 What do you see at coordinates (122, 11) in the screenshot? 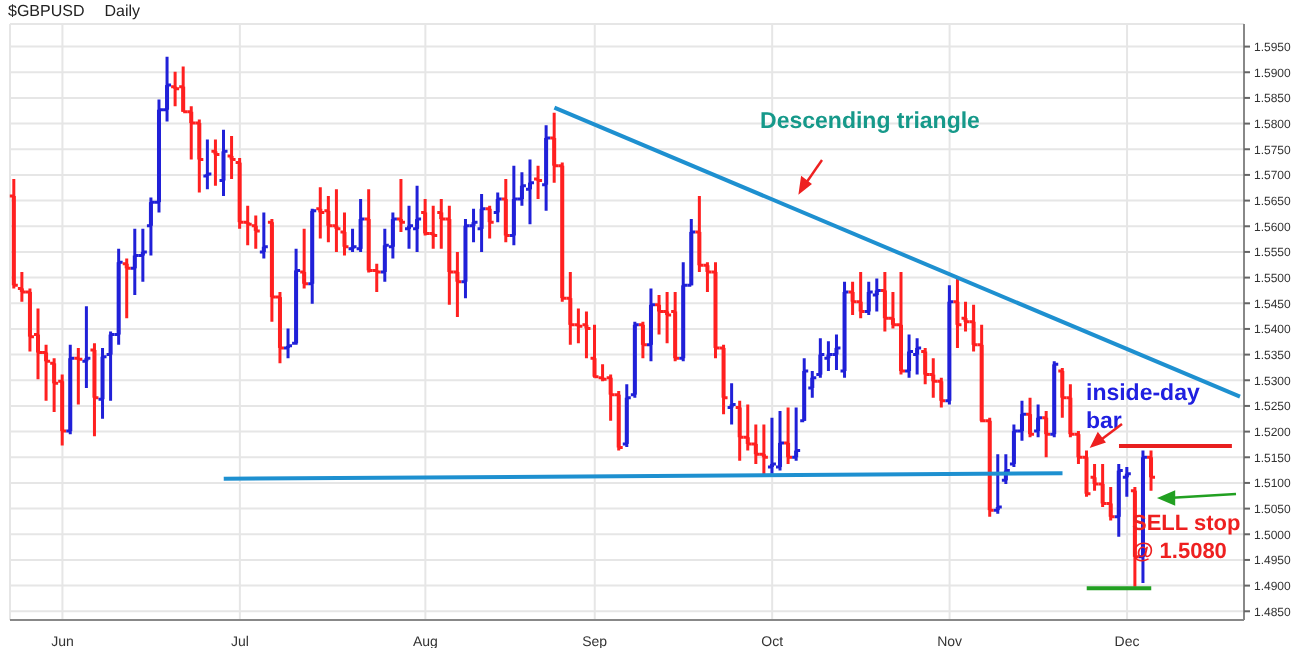
I see `chart-subtitle: Daily` at bounding box center [122, 11].